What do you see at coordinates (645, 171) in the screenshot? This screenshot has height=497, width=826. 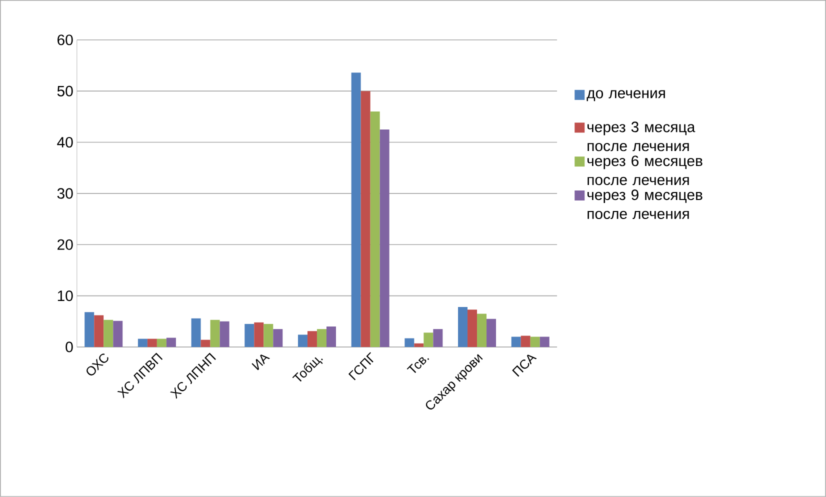 I see `legend-label: через 6 месяцев после лечения` at bounding box center [645, 171].